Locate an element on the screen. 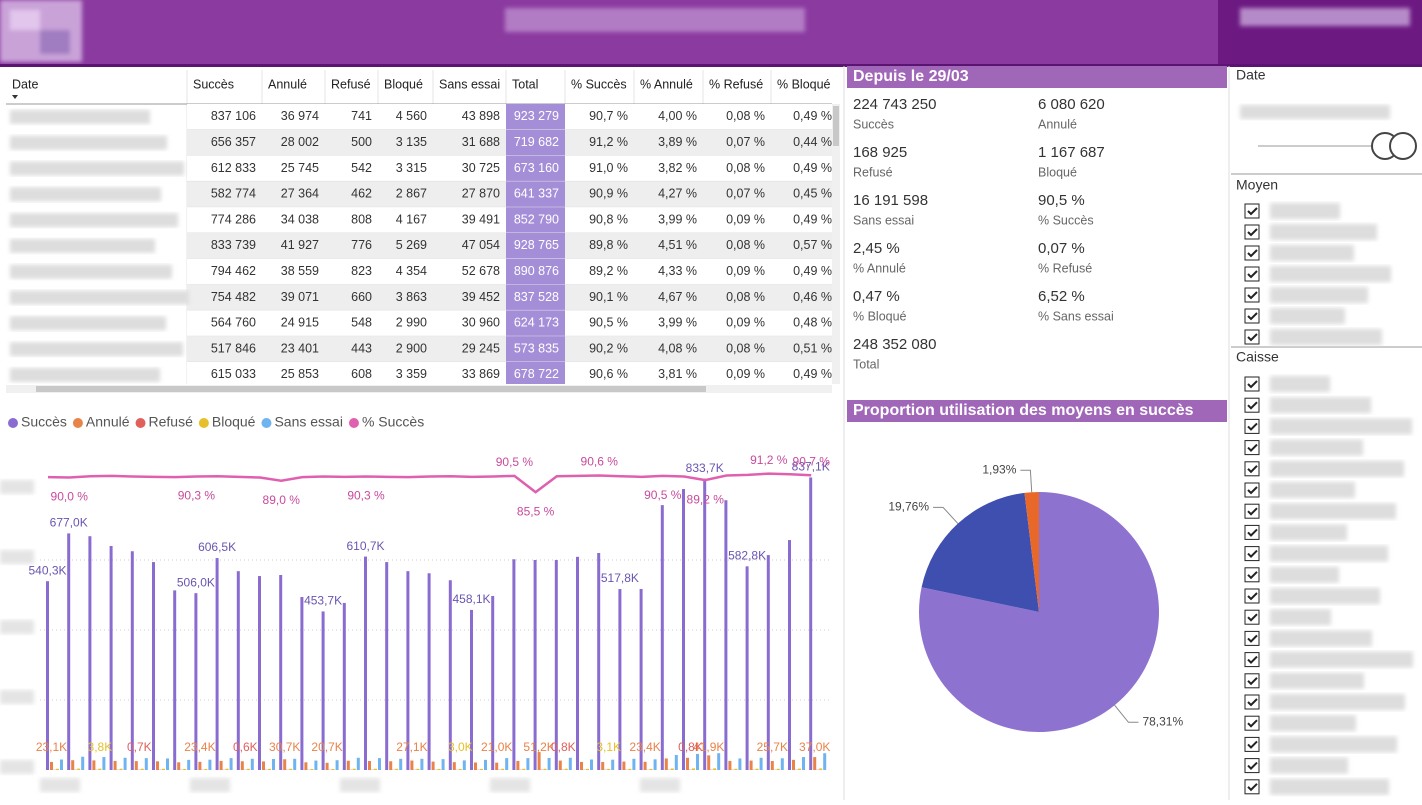 This screenshot has width=1422, height=805. column-header: % Refusé is located at coordinates (736, 84).